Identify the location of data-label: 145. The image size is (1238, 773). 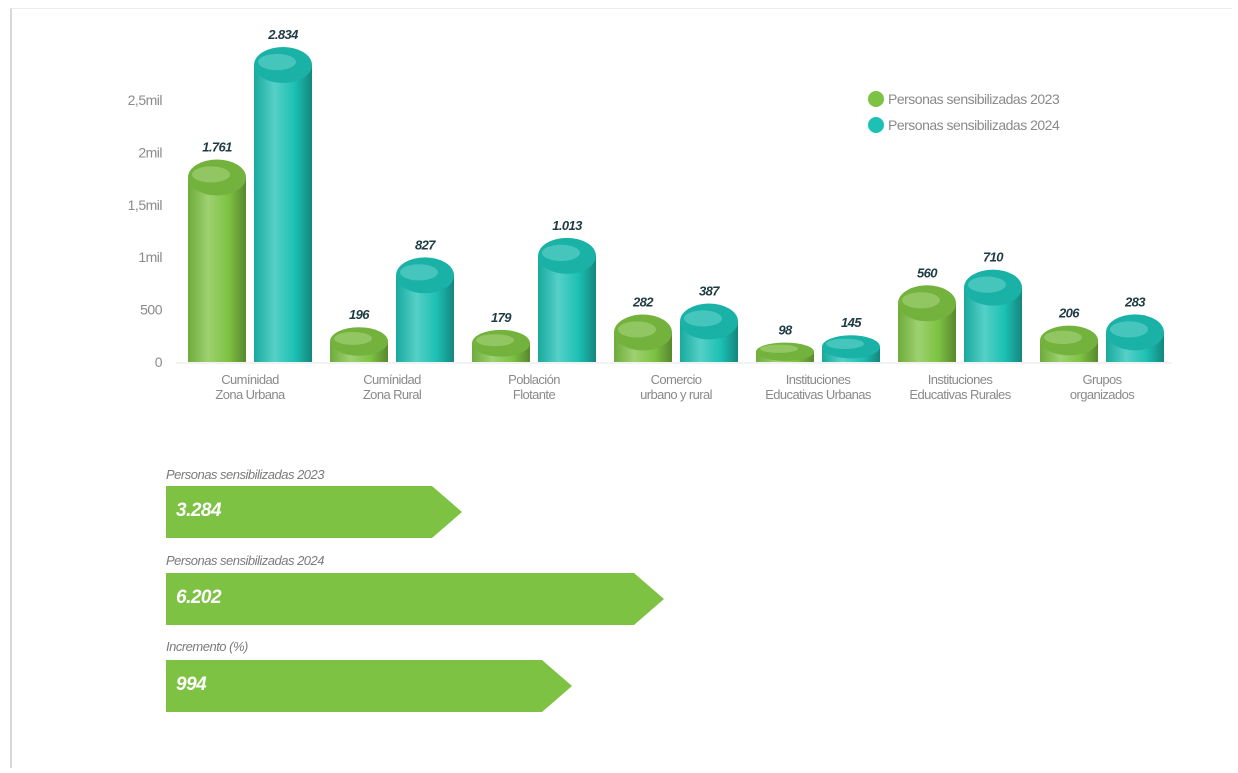
(851, 322).